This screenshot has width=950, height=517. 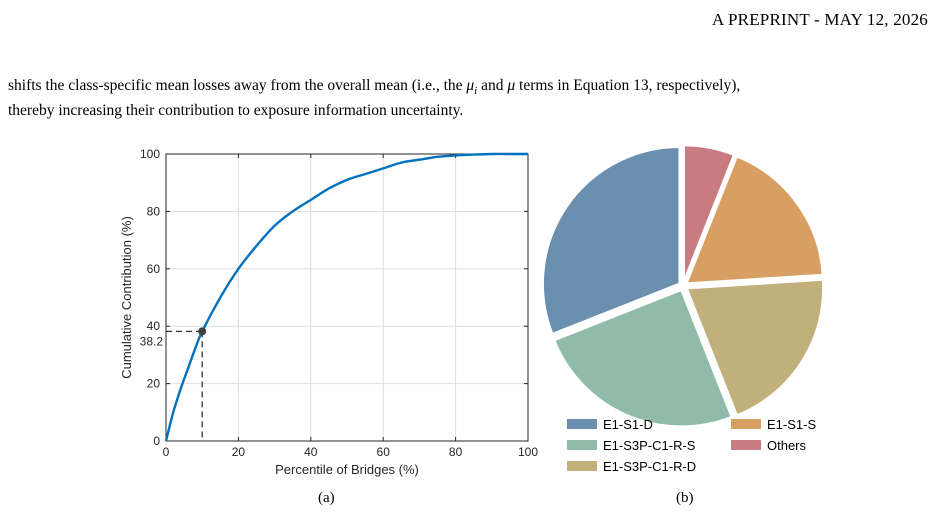 I want to click on legend-label-e1-s1-d: E1-S1-D, so click(x=628, y=424).